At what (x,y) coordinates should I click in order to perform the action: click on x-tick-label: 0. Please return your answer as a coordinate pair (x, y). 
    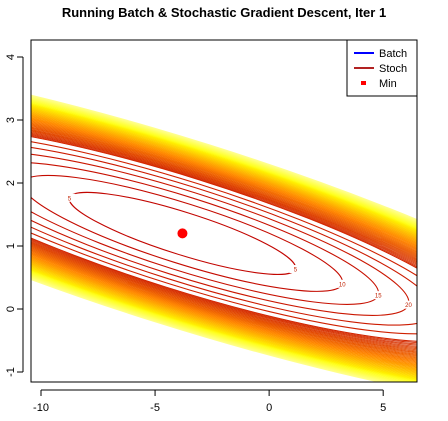
    Looking at the image, I should click on (269, 408).